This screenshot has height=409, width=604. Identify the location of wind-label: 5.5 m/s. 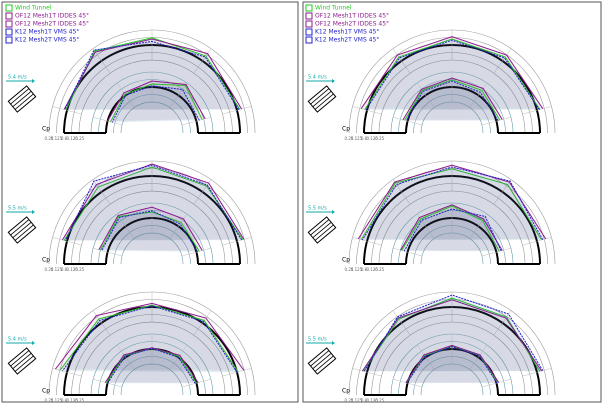
(317, 209).